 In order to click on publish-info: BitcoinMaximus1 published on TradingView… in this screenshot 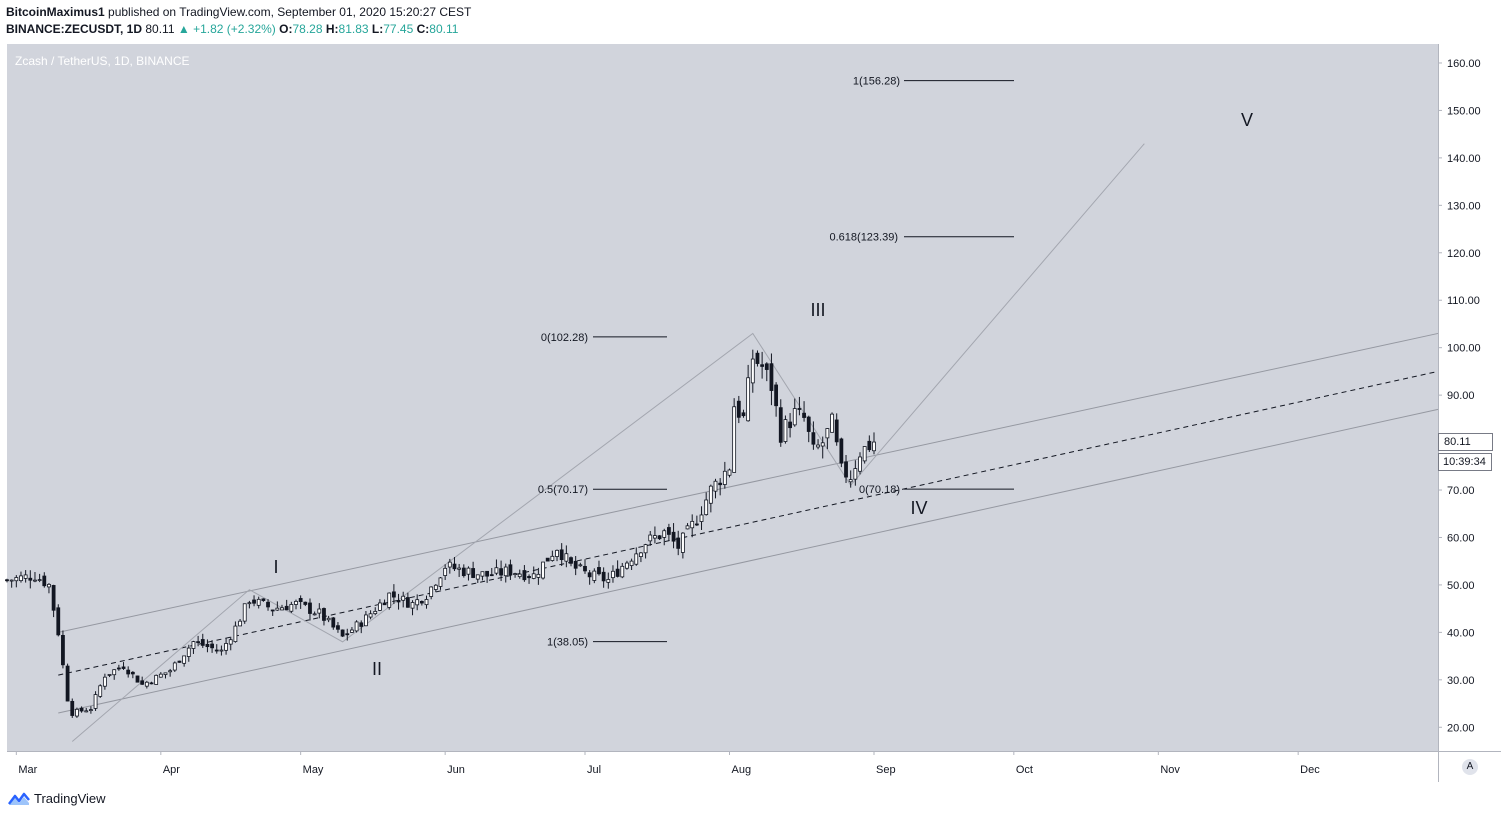, I will do `click(238, 12)`.